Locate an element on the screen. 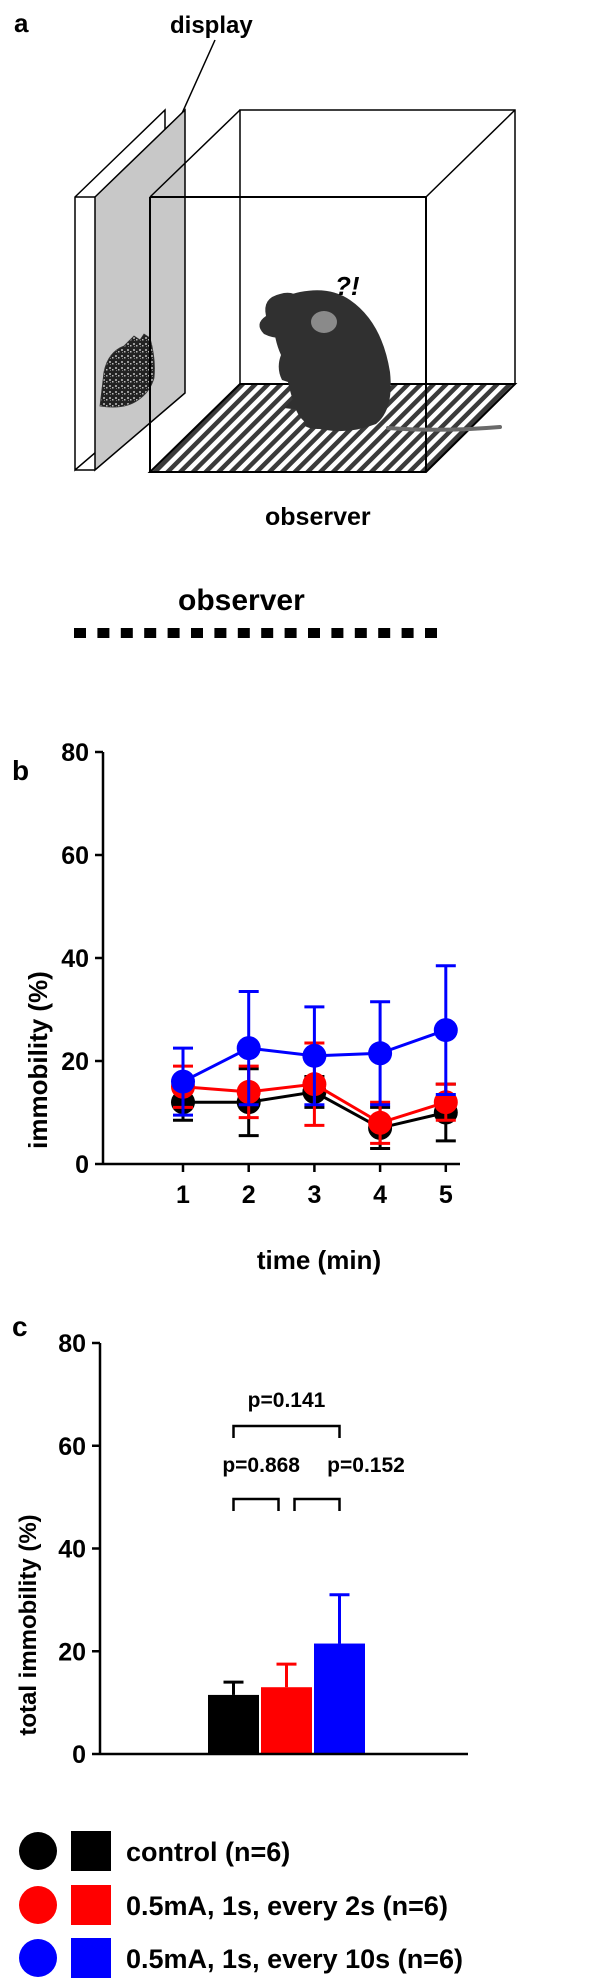  line-chart-y-tick-label: 60 is located at coordinates (75, 856).